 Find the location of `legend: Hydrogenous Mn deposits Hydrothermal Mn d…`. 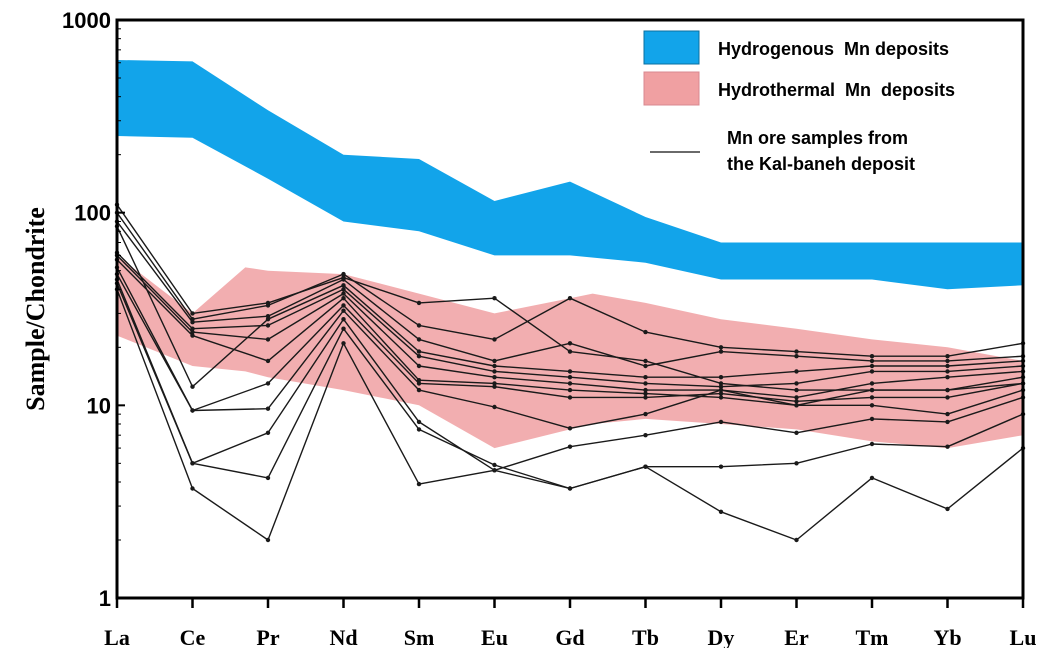

legend: Hydrogenous Mn deposits Hydrothermal Mn d… is located at coordinates (799, 102).